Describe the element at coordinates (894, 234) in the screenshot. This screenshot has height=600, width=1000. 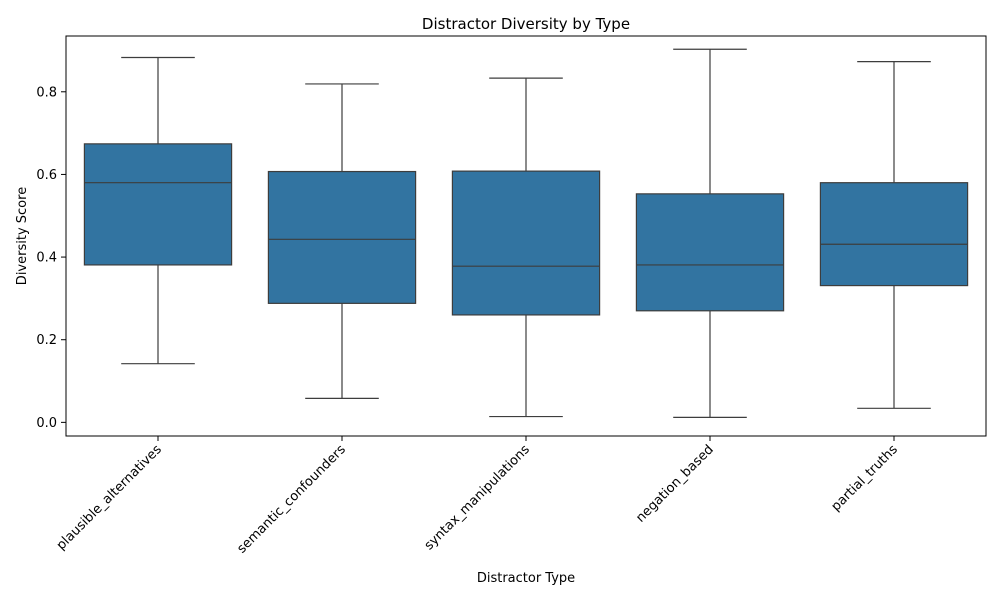
I see `box-partial_truths` at that location.